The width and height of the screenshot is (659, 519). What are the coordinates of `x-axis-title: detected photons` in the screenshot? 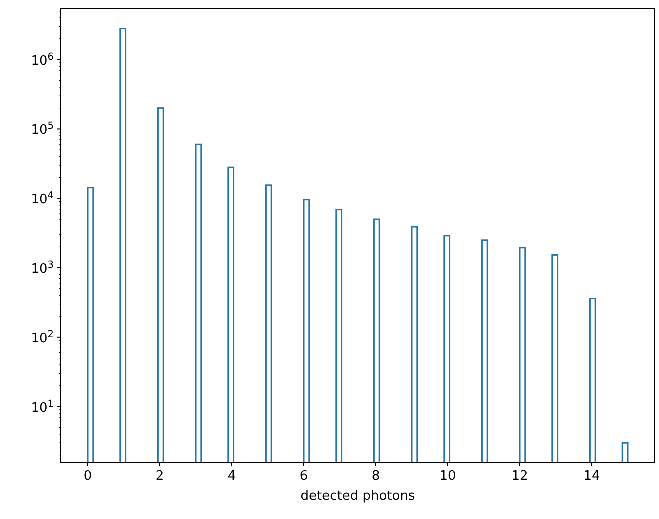 It's located at (358, 496).